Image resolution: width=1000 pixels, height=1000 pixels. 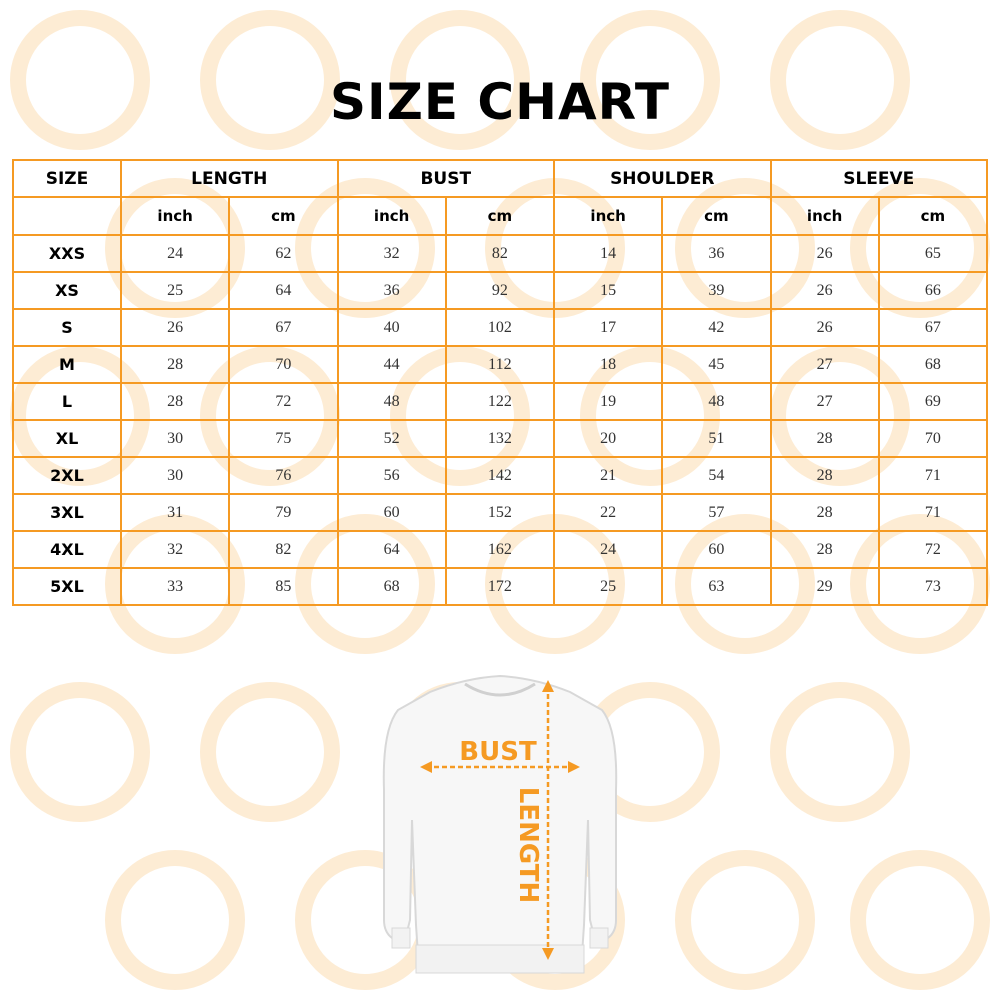 What do you see at coordinates (391, 364) in the screenshot?
I see `value-cell: 44` at bounding box center [391, 364].